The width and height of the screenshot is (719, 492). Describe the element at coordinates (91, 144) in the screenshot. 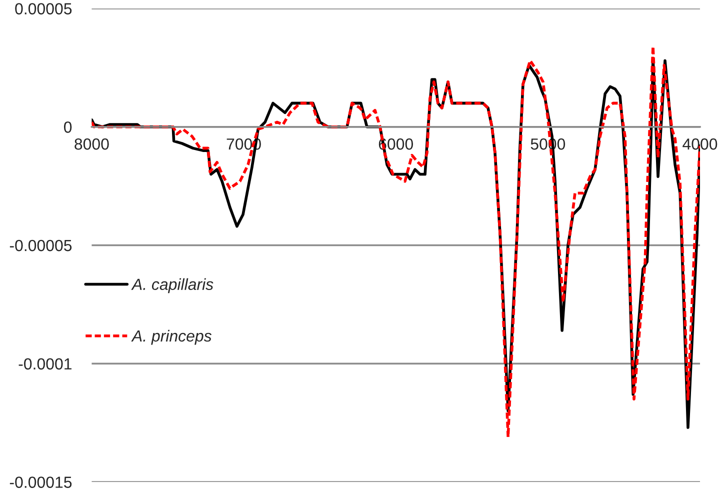

I see `x-tick-label: 8000` at that location.